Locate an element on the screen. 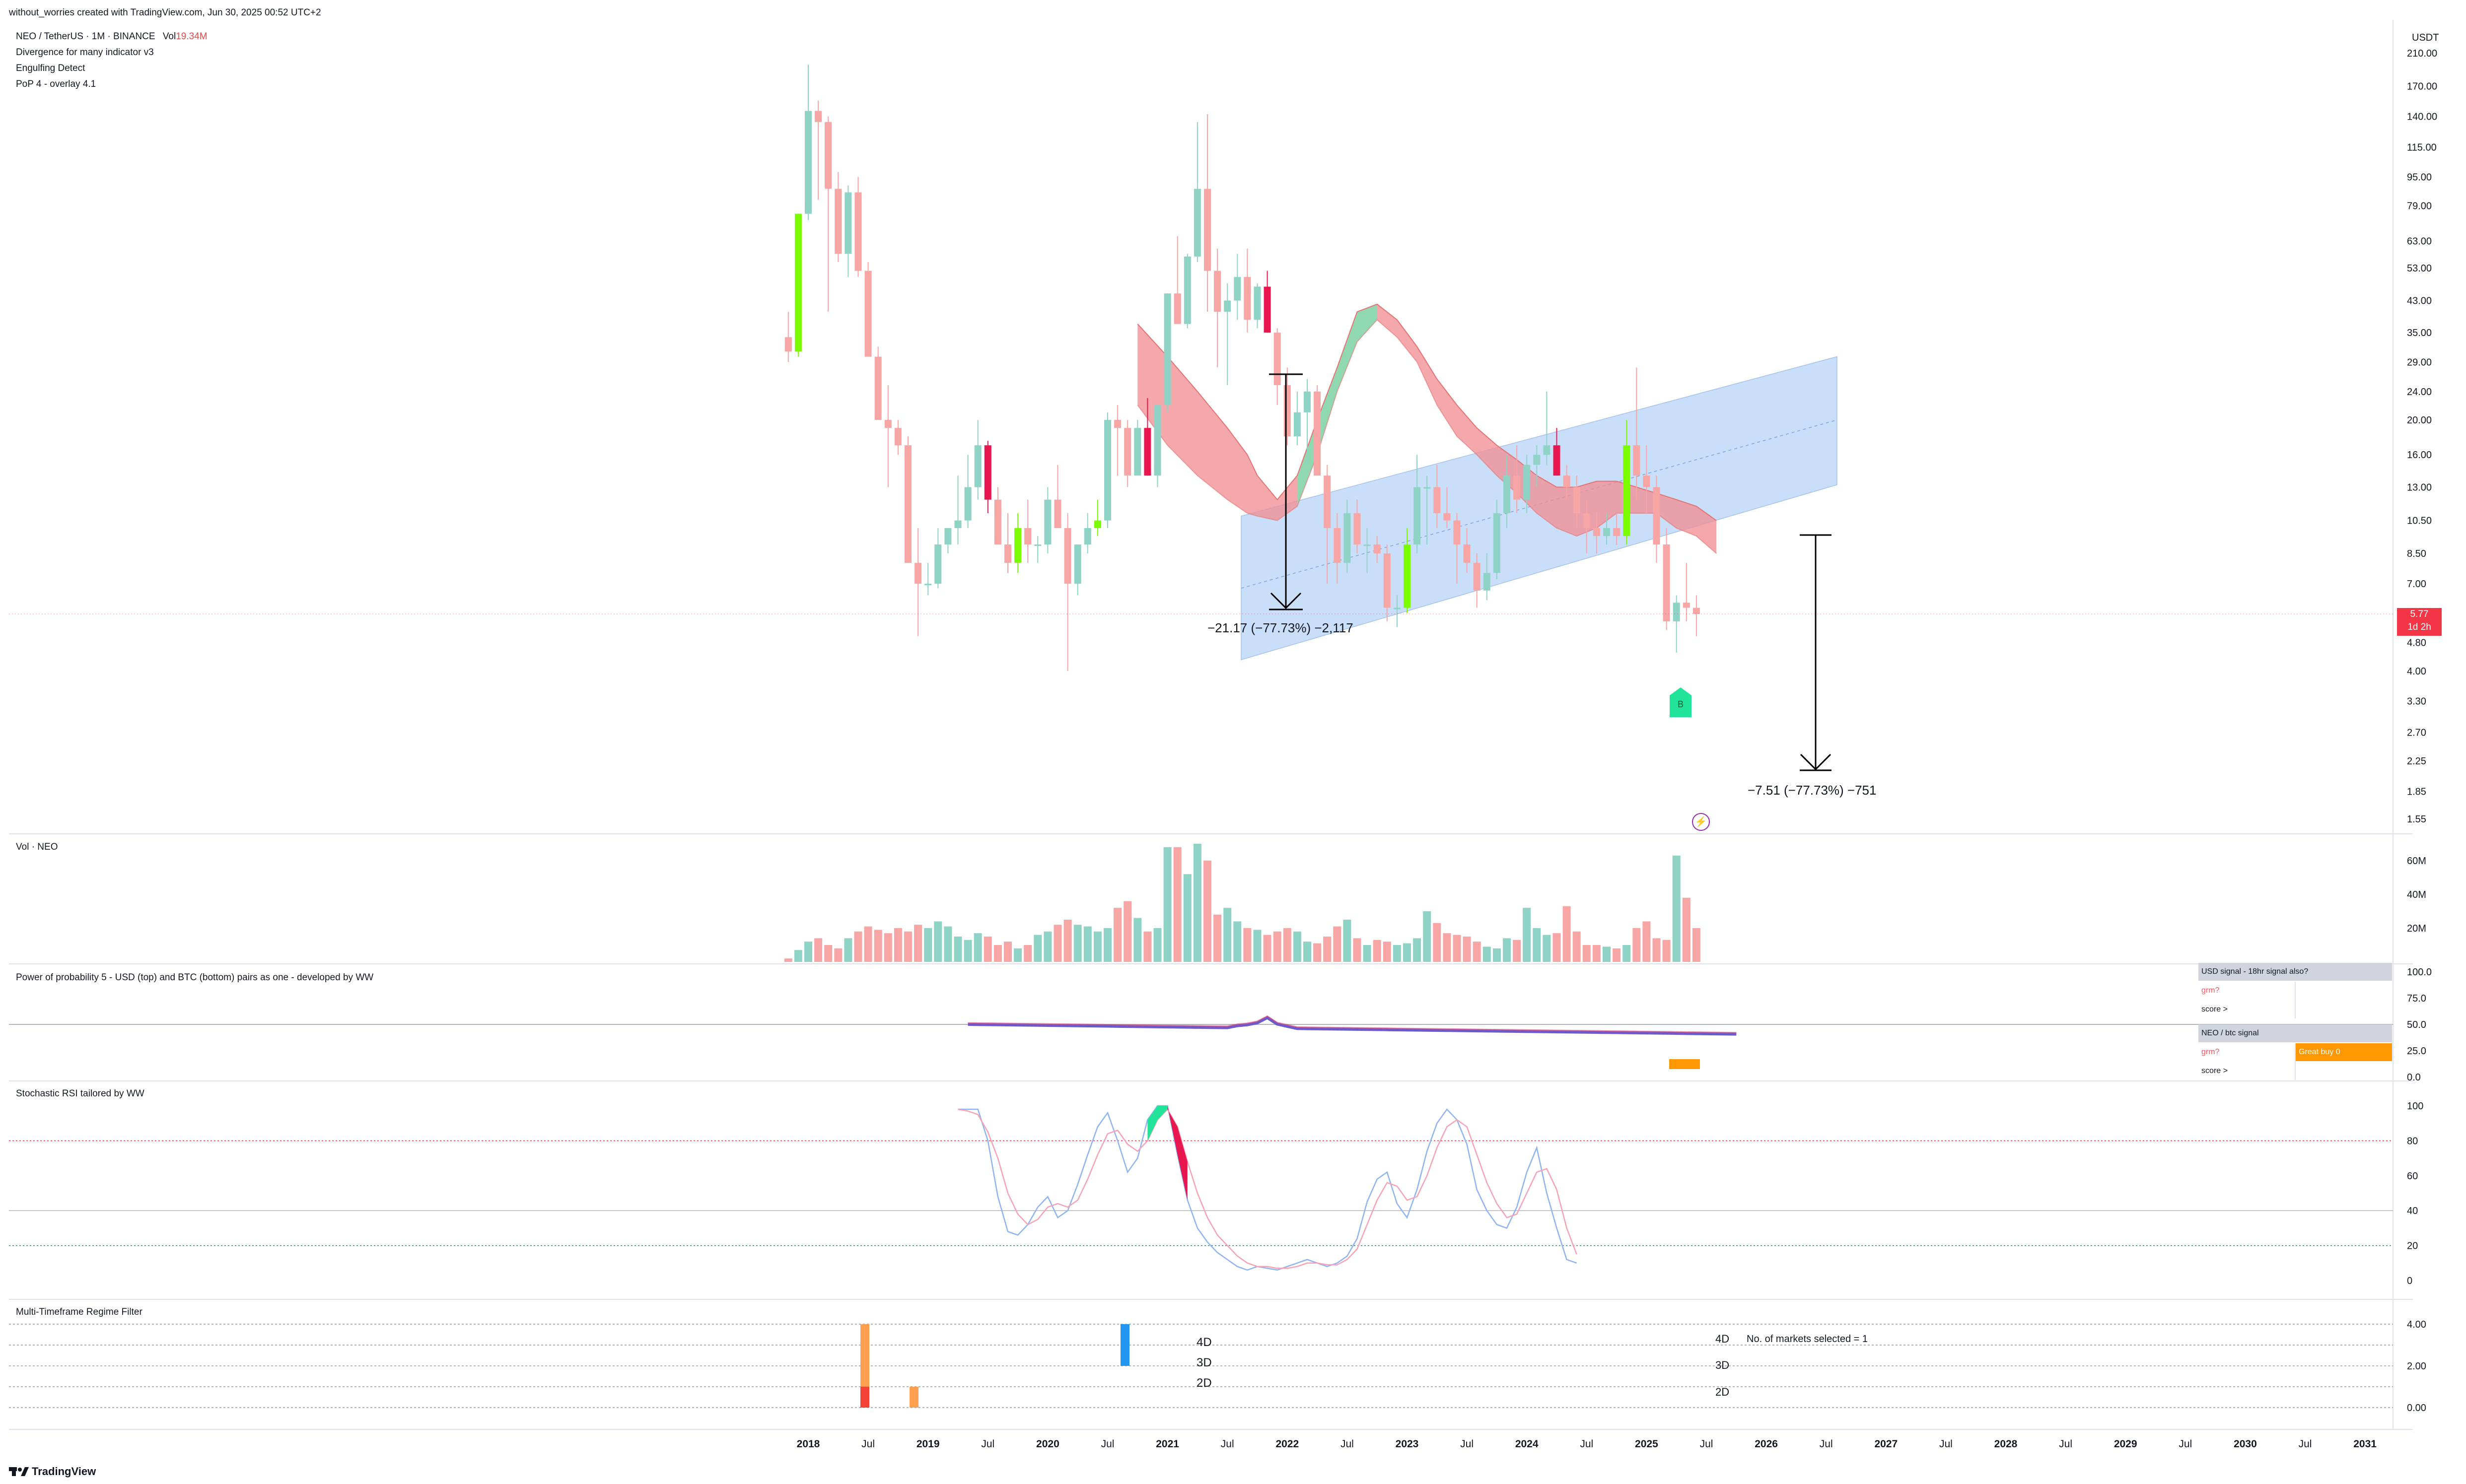 This screenshot has height=1484, width=2466. stoch-d-line is located at coordinates (1268, 1188).